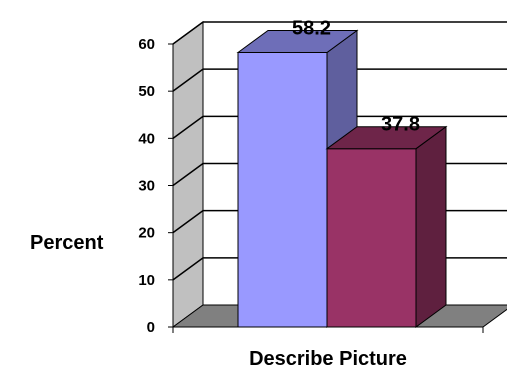 The width and height of the screenshot is (507, 372). What do you see at coordinates (431, 226) in the screenshot?
I see `bar-side` at bounding box center [431, 226].